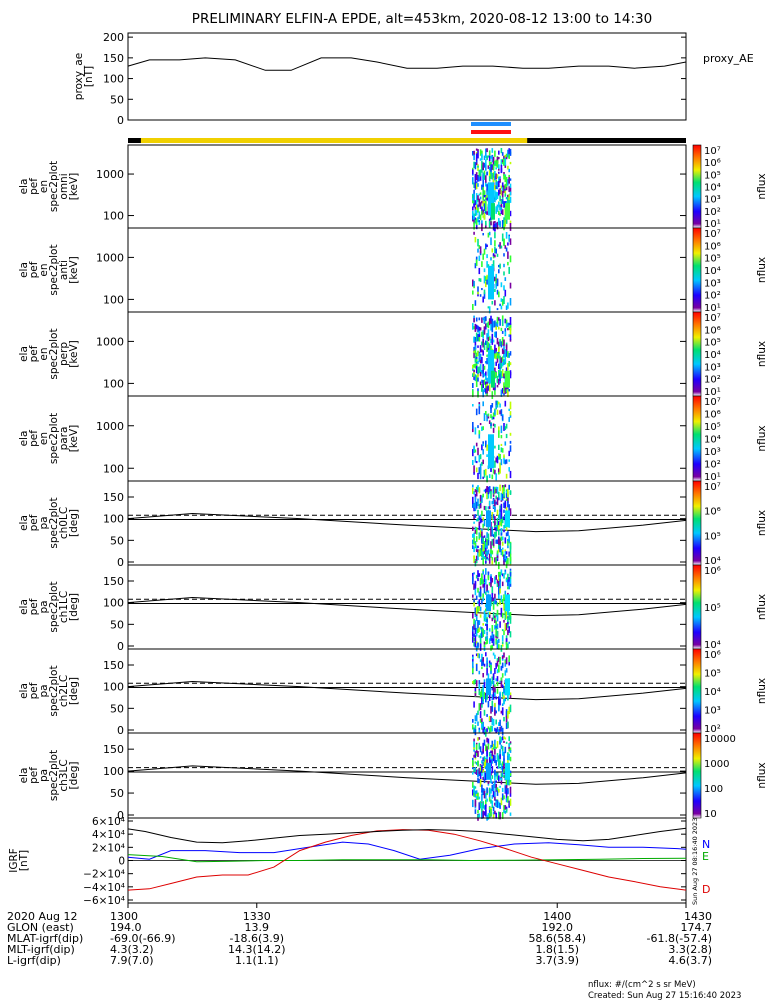  Describe the element at coordinates (488, 771) in the screenshot. I see `data-block-ch3LC` at that location.